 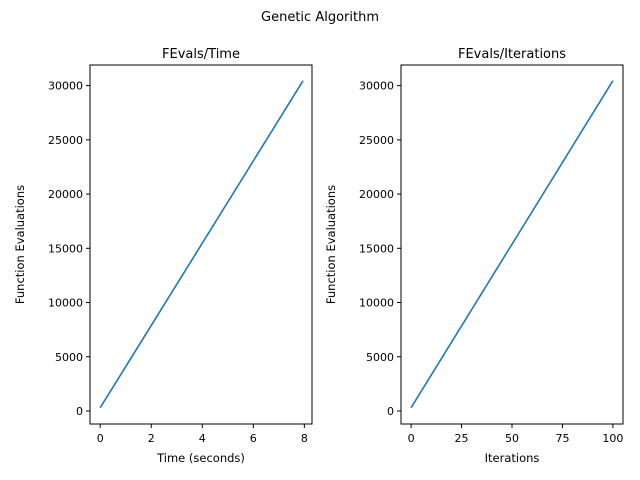 What do you see at coordinates (562, 438) in the screenshot?
I see `x-tick-label: 75` at bounding box center [562, 438].